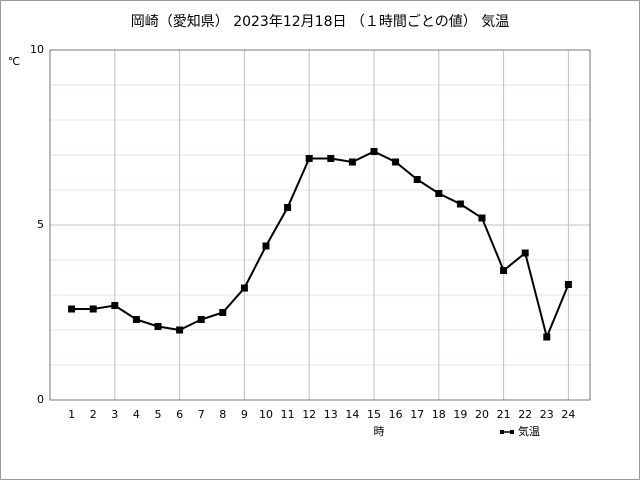  I want to click on x-tick-label: 17, so click(417, 414).